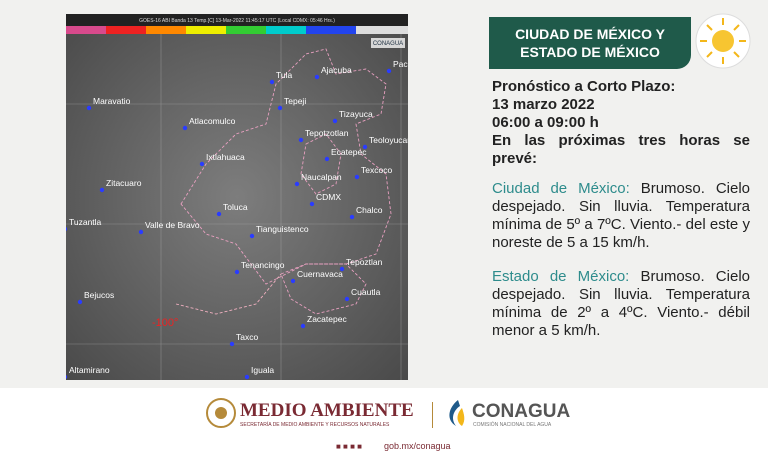 This screenshot has height=455, width=768. Describe the element at coordinates (212, 121) in the screenshot. I see `city-label: Atlacomulco` at that location.